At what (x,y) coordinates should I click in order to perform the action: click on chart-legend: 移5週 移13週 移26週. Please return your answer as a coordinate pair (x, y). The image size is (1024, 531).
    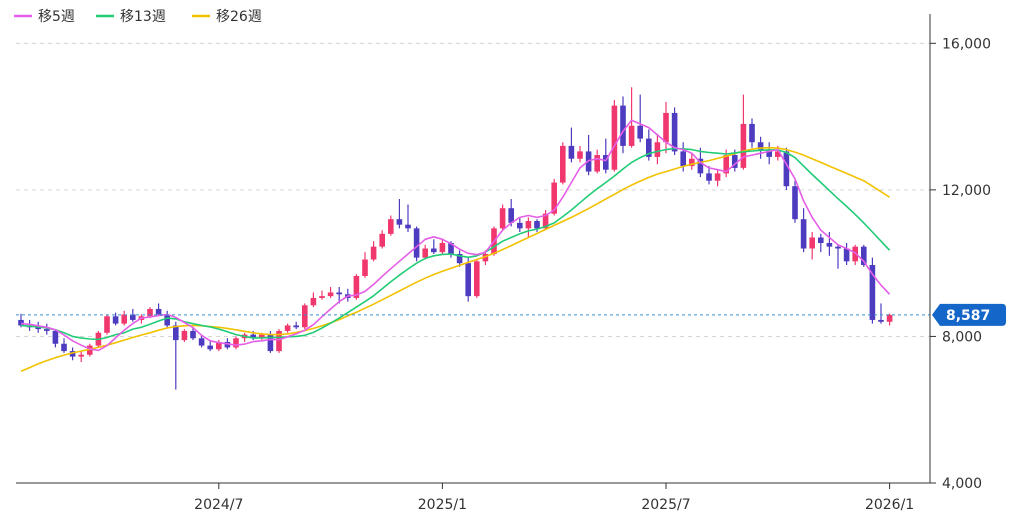
    Looking at the image, I should click on (138, 17).